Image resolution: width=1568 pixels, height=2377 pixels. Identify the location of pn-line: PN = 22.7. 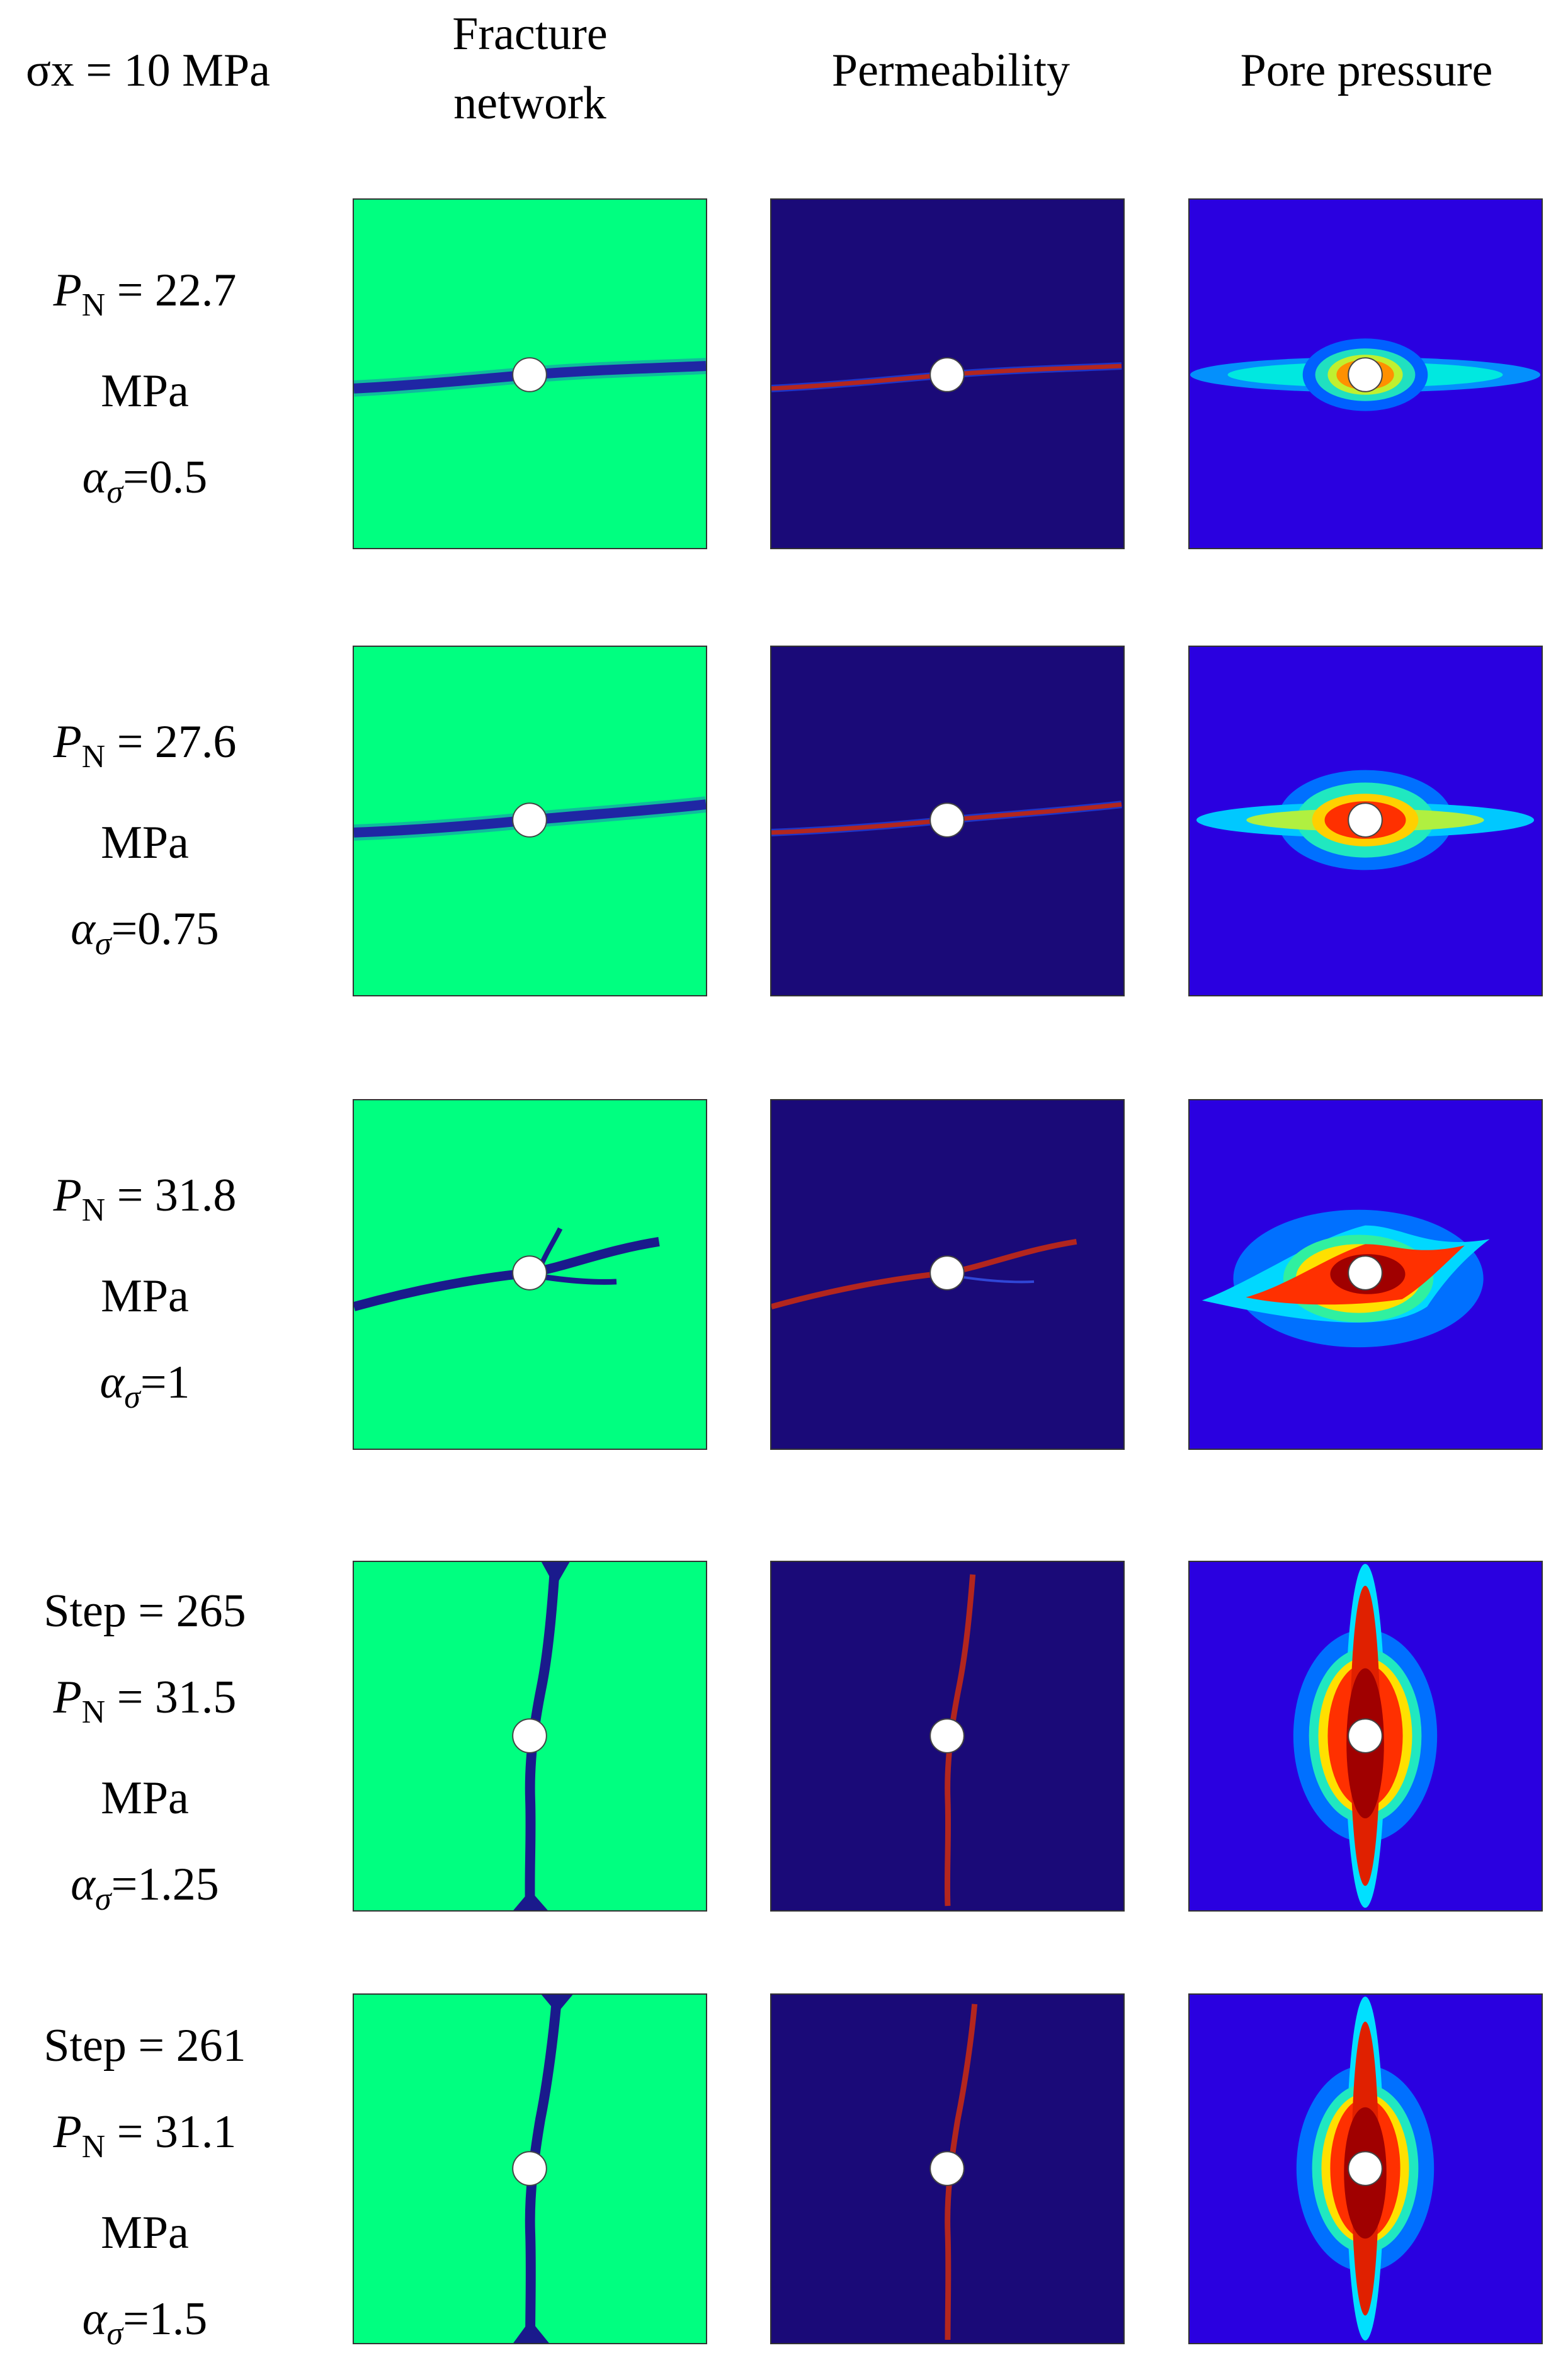
(145, 294).